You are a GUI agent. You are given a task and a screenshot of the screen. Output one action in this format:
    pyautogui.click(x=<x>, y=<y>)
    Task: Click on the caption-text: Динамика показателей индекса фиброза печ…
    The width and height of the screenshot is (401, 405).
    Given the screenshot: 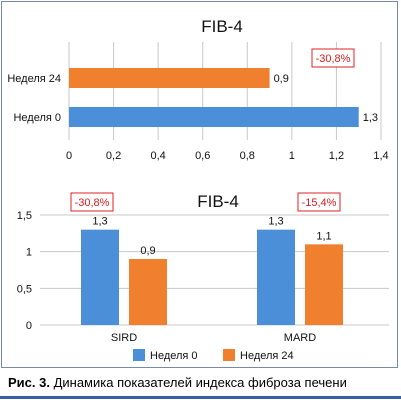 What is the action you would take?
    pyautogui.click(x=198, y=382)
    